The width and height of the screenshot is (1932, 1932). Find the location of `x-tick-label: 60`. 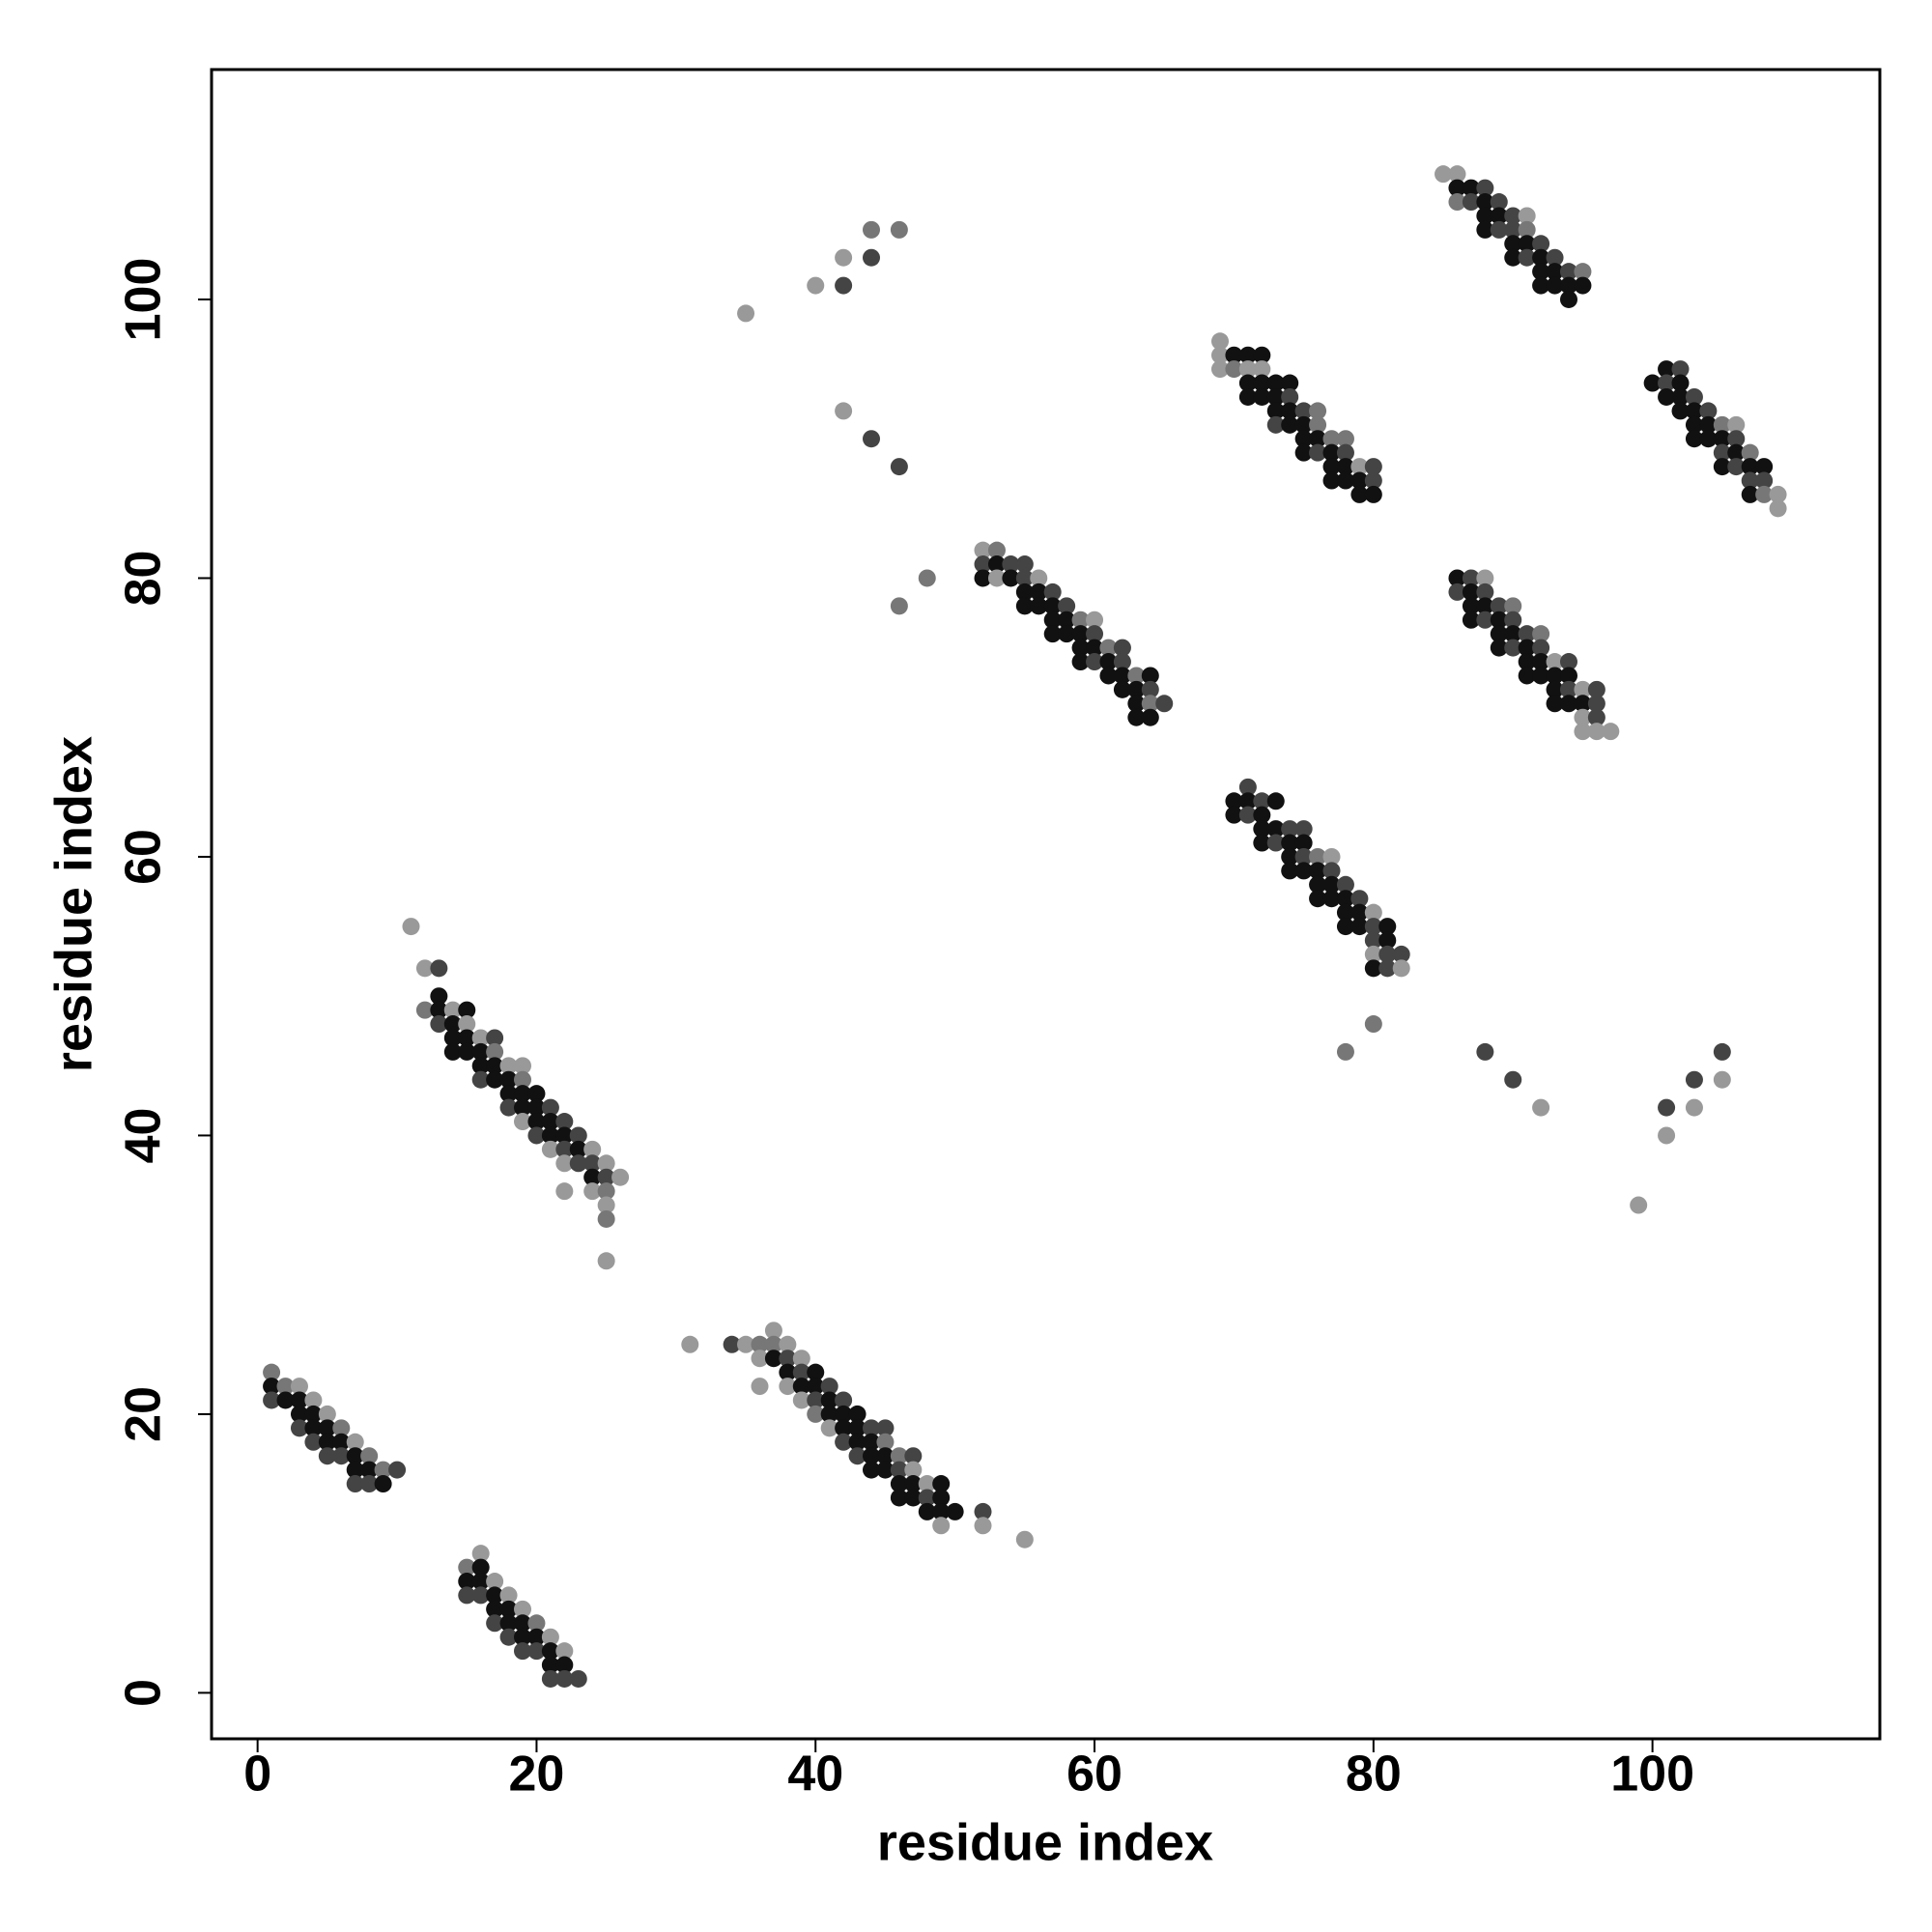

x-tick-label: 60 is located at coordinates (1094, 1775).